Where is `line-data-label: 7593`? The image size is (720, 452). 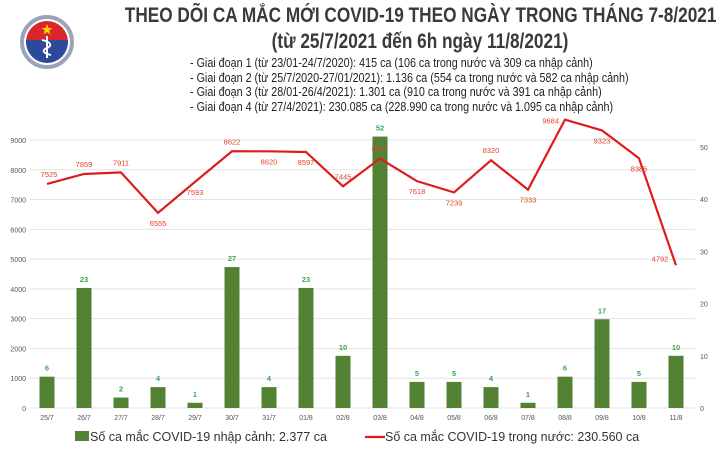
line-data-label: 7593 is located at coordinates (195, 192).